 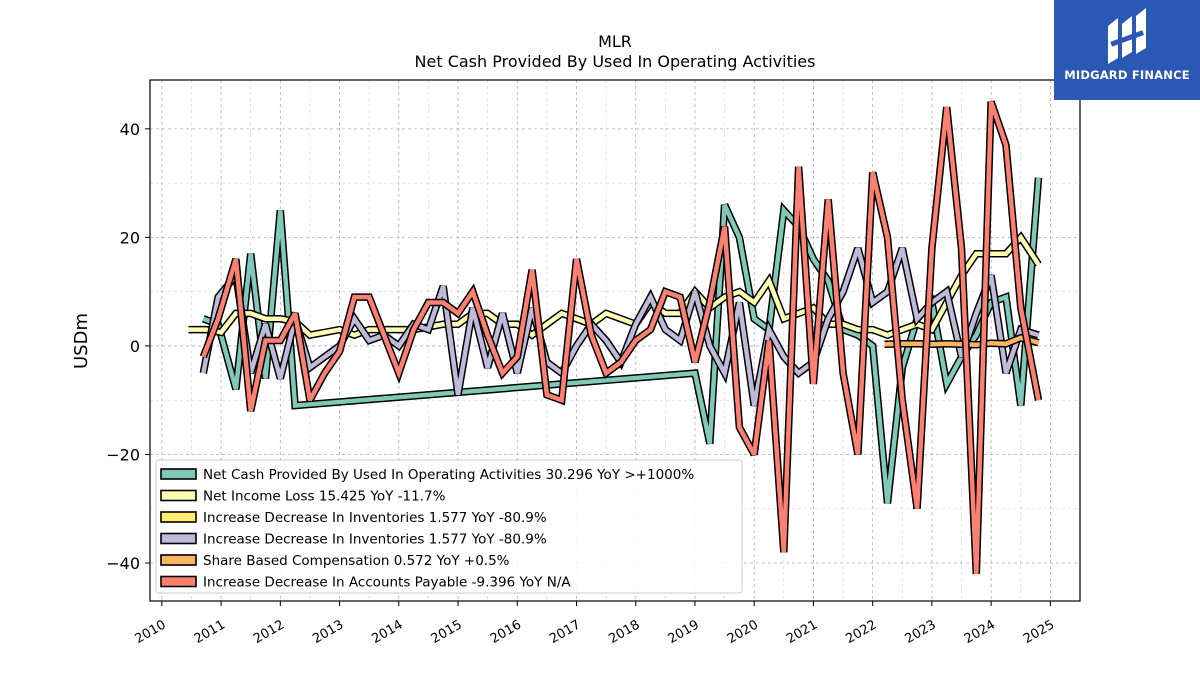 What do you see at coordinates (324, 497) in the screenshot?
I see `legend-entry: Net Income Loss 15.425 YoY -11.7%` at bounding box center [324, 497].